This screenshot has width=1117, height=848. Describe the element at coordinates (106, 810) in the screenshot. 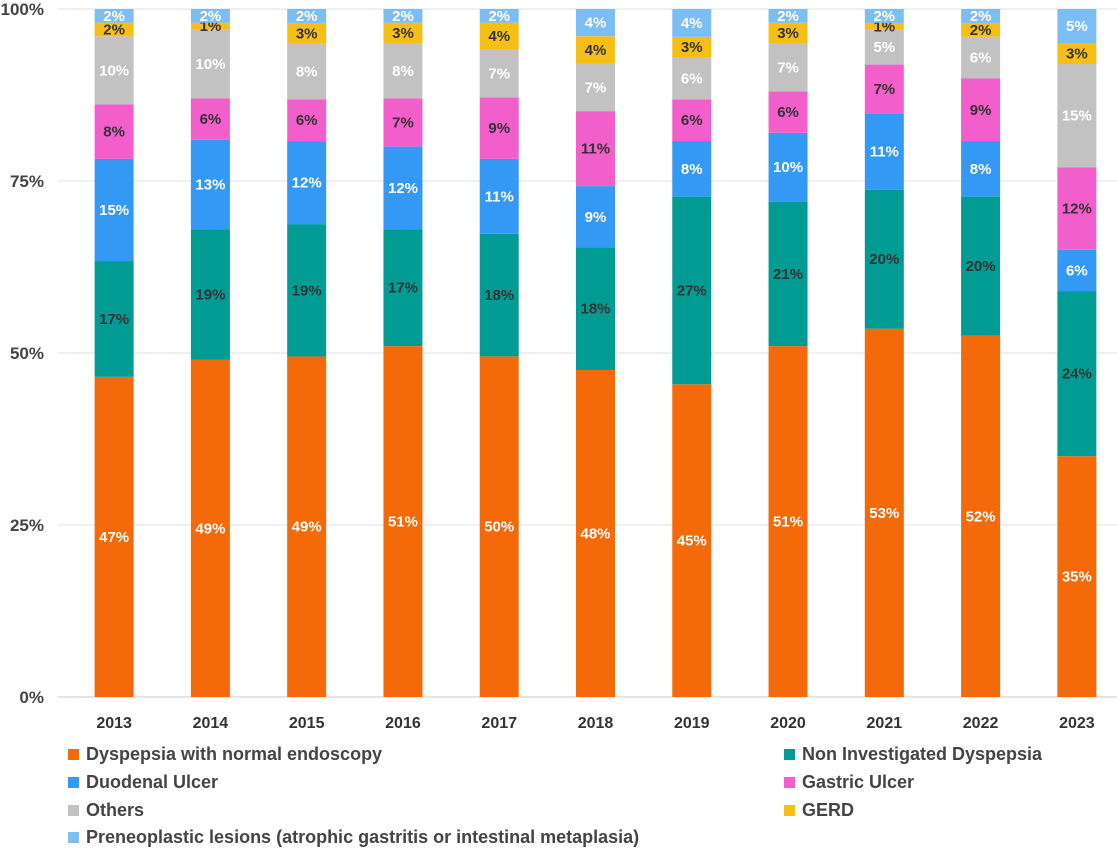

I see `legend-item-others: Others` at that location.